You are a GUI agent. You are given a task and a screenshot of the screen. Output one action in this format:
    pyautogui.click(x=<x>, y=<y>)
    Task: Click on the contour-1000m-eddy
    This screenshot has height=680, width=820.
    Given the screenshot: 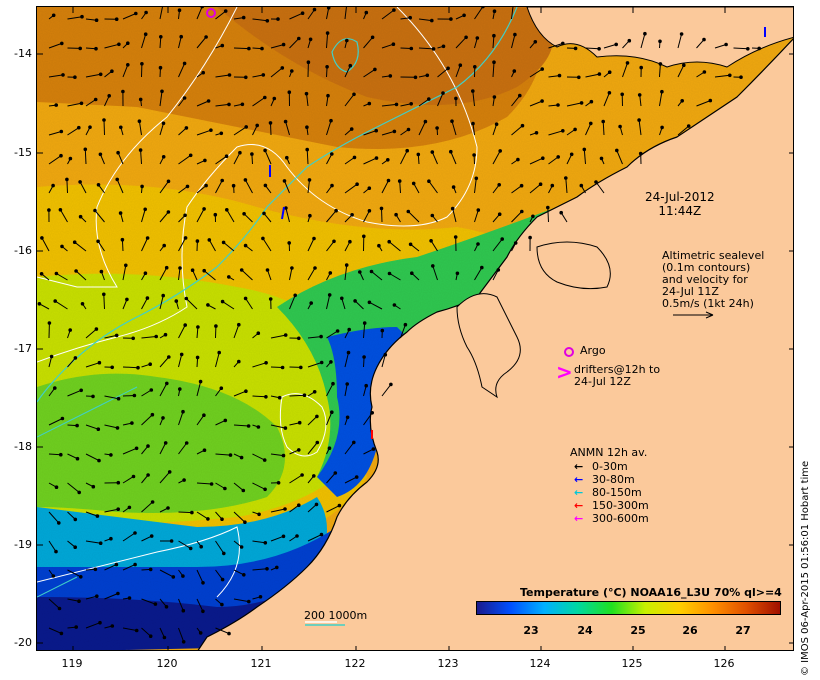 What is the action you would take?
    pyautogui.click(x=345, y=55)
    